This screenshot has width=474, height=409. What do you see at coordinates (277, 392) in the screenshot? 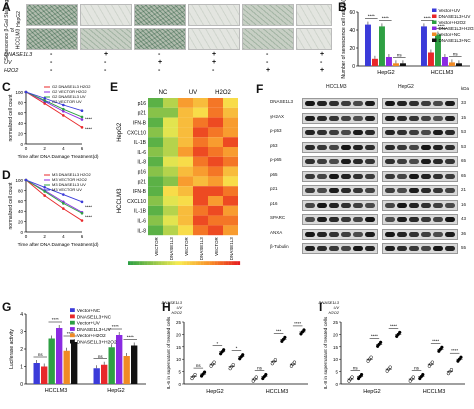
I see `group-label: HCCLM3` at bounding box center [277, 392].